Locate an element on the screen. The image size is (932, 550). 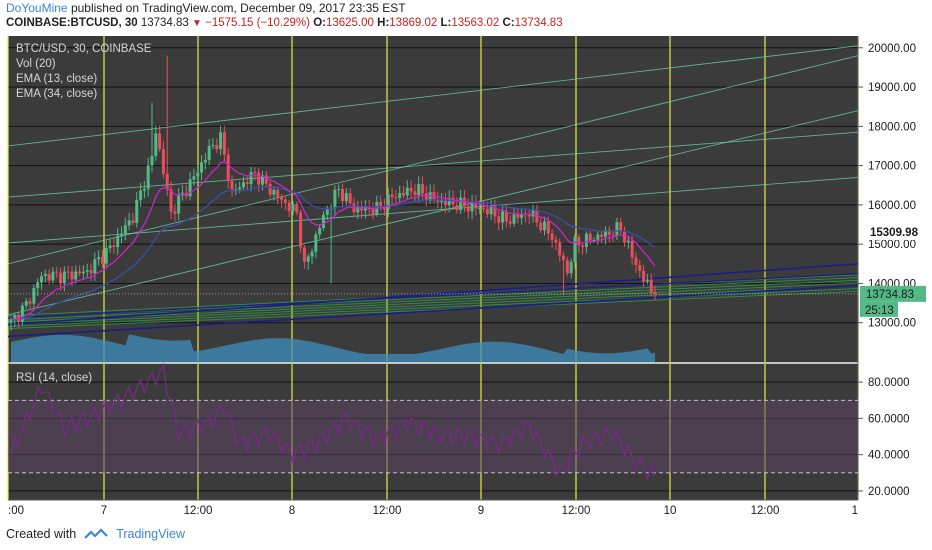
rsi-line is located at coordinates (333, 421).